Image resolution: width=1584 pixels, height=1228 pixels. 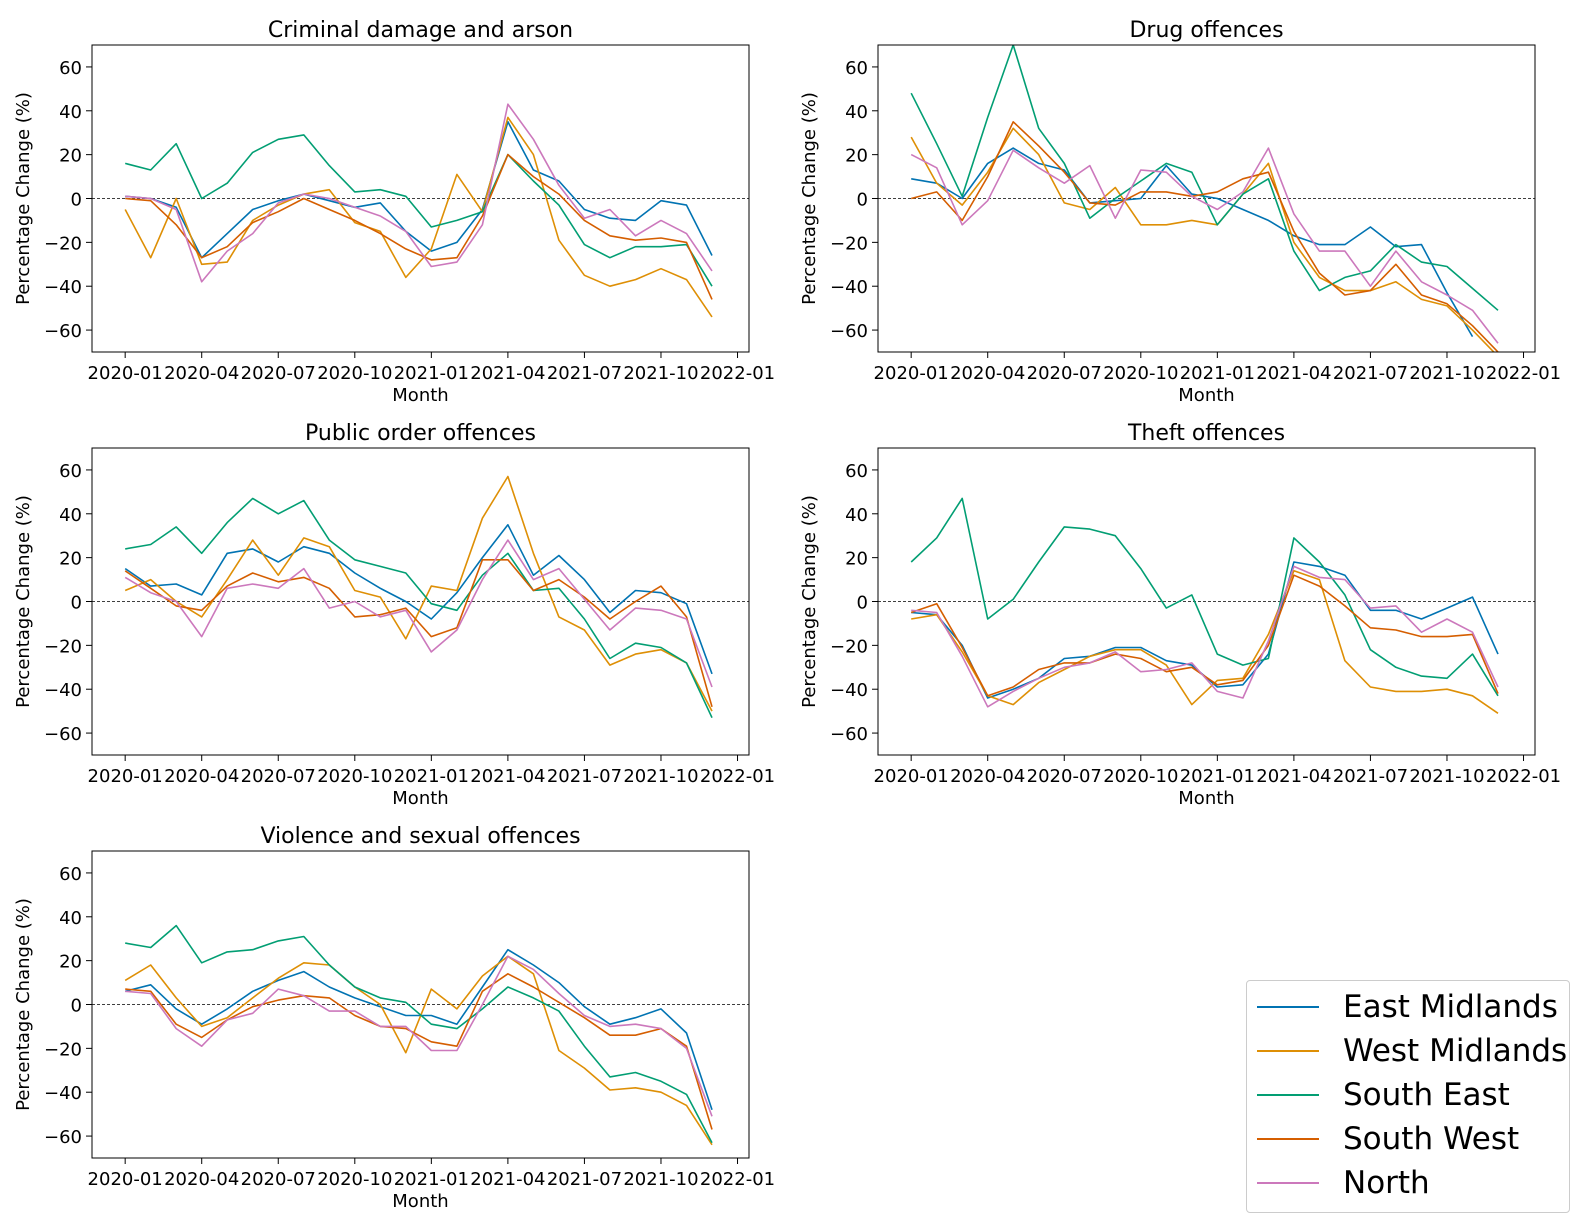 What do you see at coordinates (1386, 1183) in the screenshot?
I see `legend-label: North` at bounding box center [1386, 1183].